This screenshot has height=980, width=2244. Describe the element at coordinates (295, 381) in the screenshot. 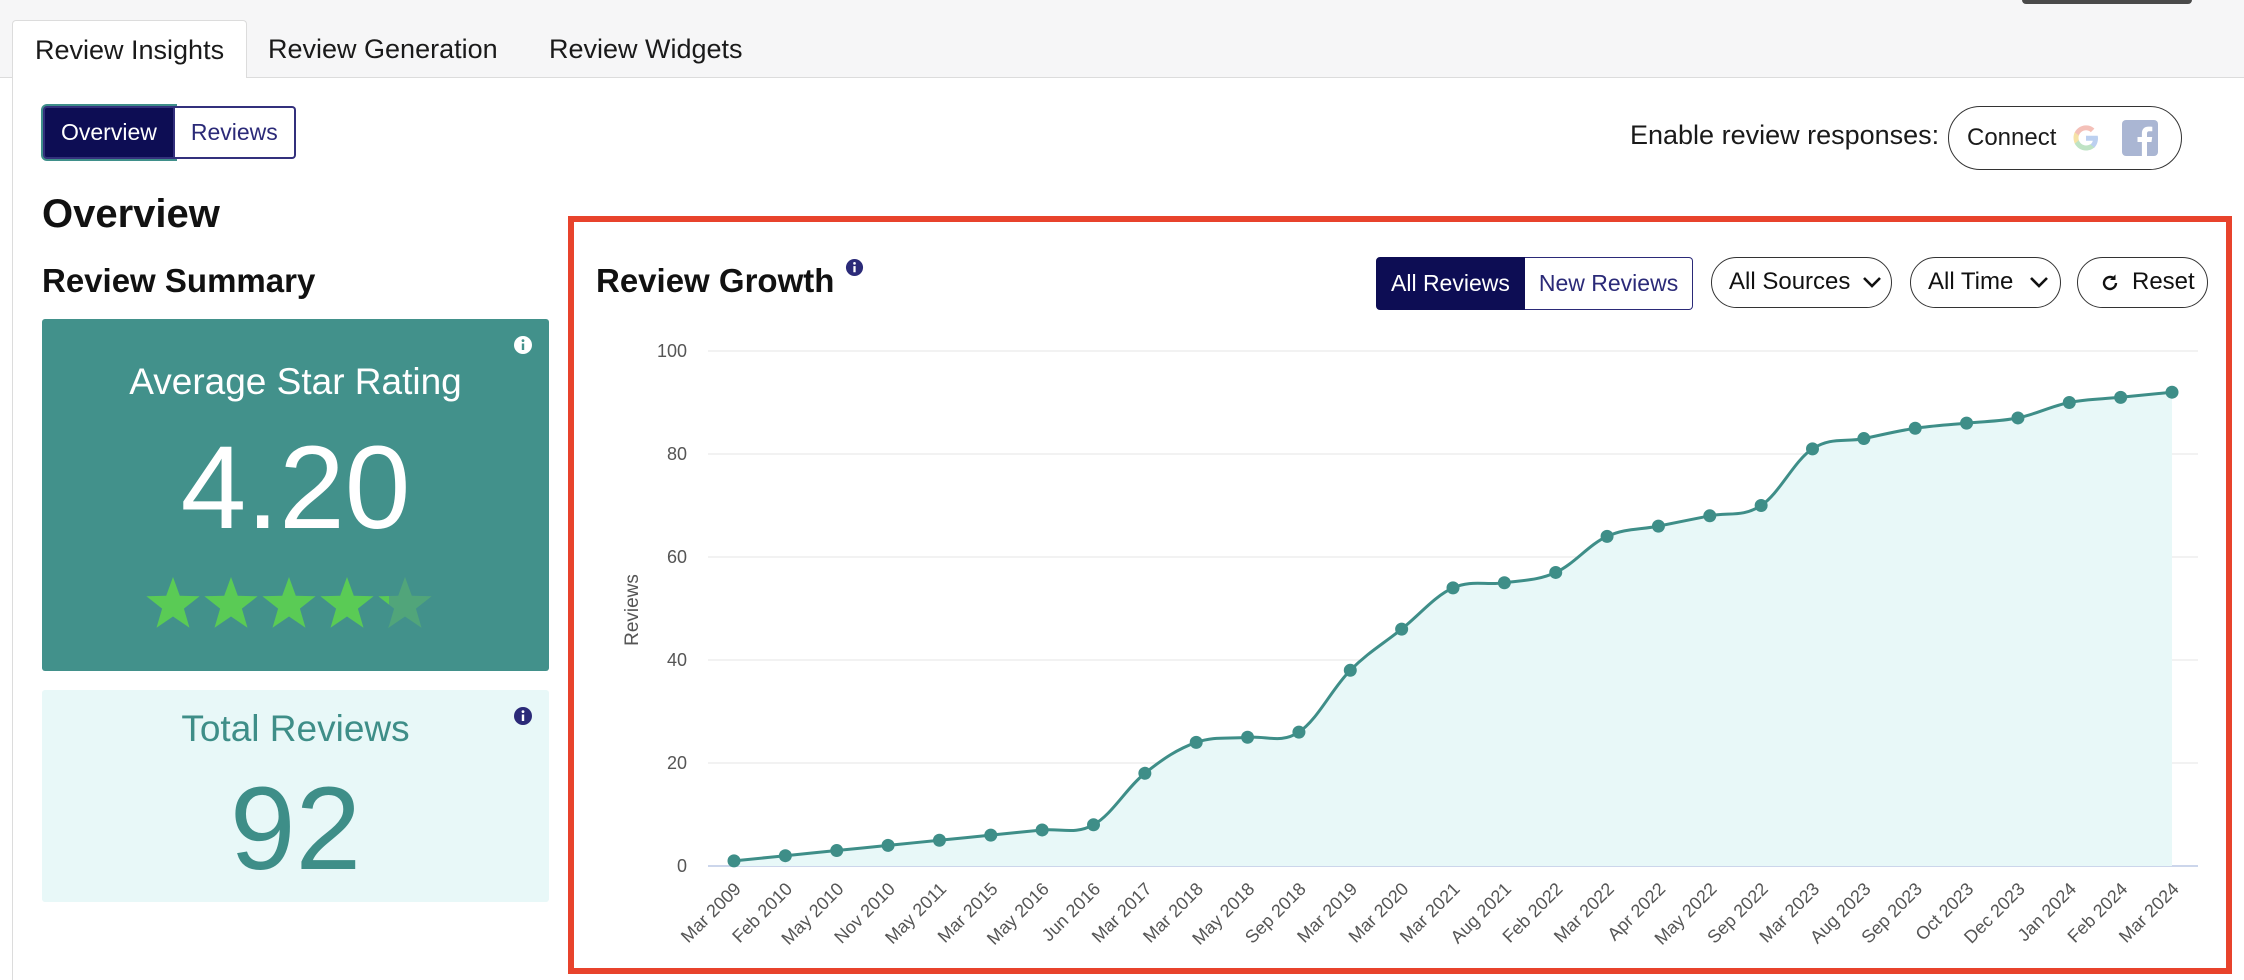

I see `average-rating-title: Average Star Rating` at that location.